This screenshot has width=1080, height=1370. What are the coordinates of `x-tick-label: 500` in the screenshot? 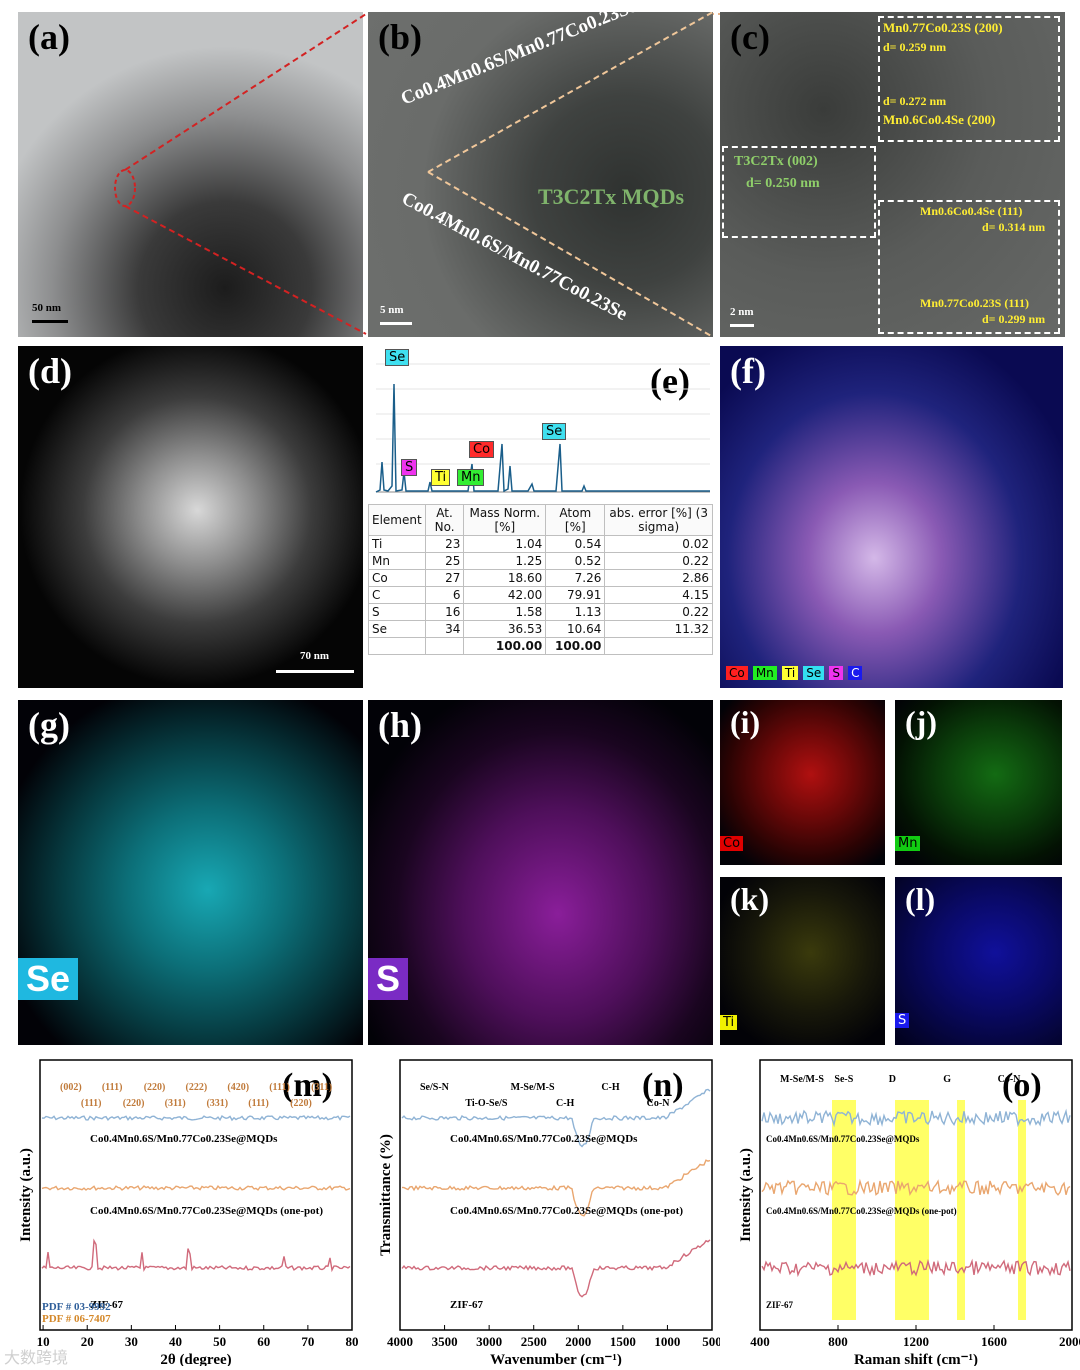 It's located at (711, 1341).